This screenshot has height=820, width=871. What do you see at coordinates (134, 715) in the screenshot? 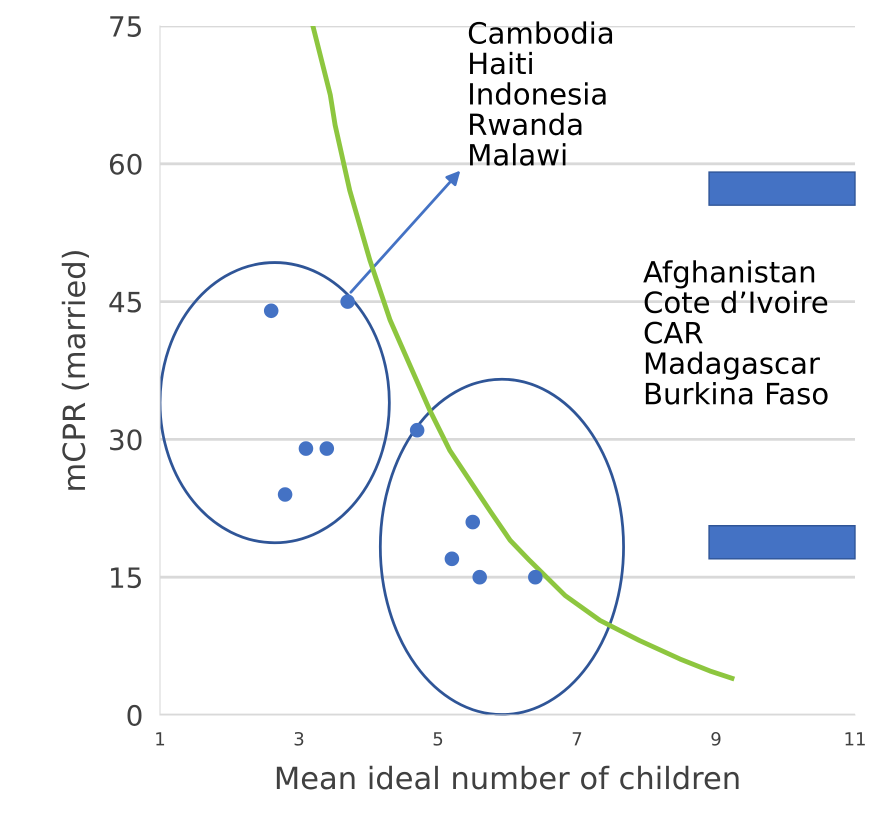
I see `y-tick-label: 0` at bounding box center [134, 715].